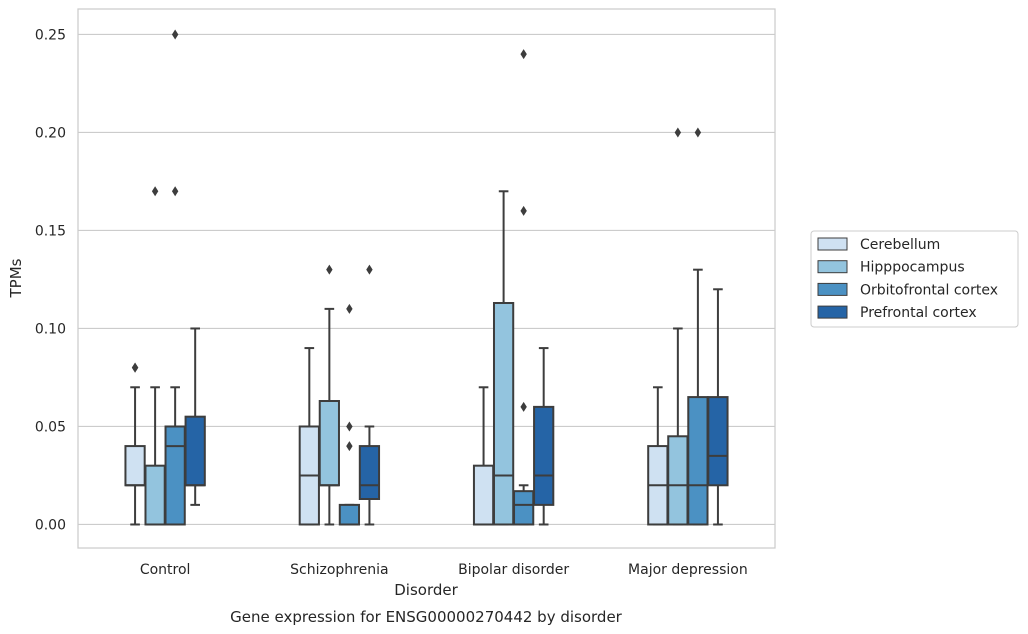 The height and width of the screenshot is (634, 1028). What do you see at coordinates (50, 231) in the screenshot?
I see `y-tick-label: 0.15` at bounding box center [50, 231].